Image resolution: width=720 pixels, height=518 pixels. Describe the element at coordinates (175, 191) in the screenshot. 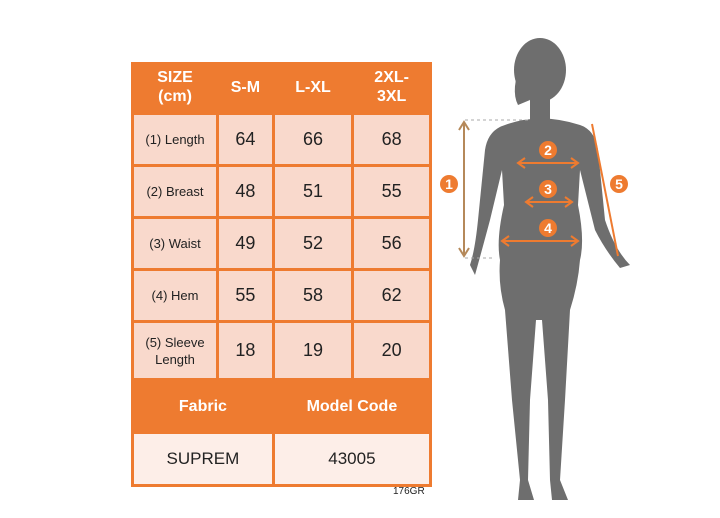

I see `row-label: (2) Breast` at that location.